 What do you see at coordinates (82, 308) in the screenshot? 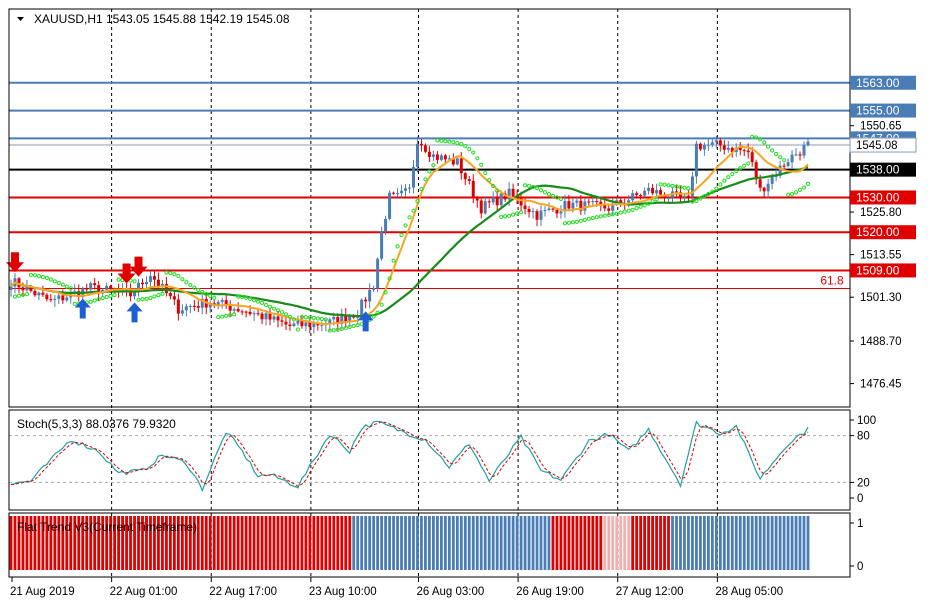
I see `buy-arrow-icon` at bounding box center [82, 308].